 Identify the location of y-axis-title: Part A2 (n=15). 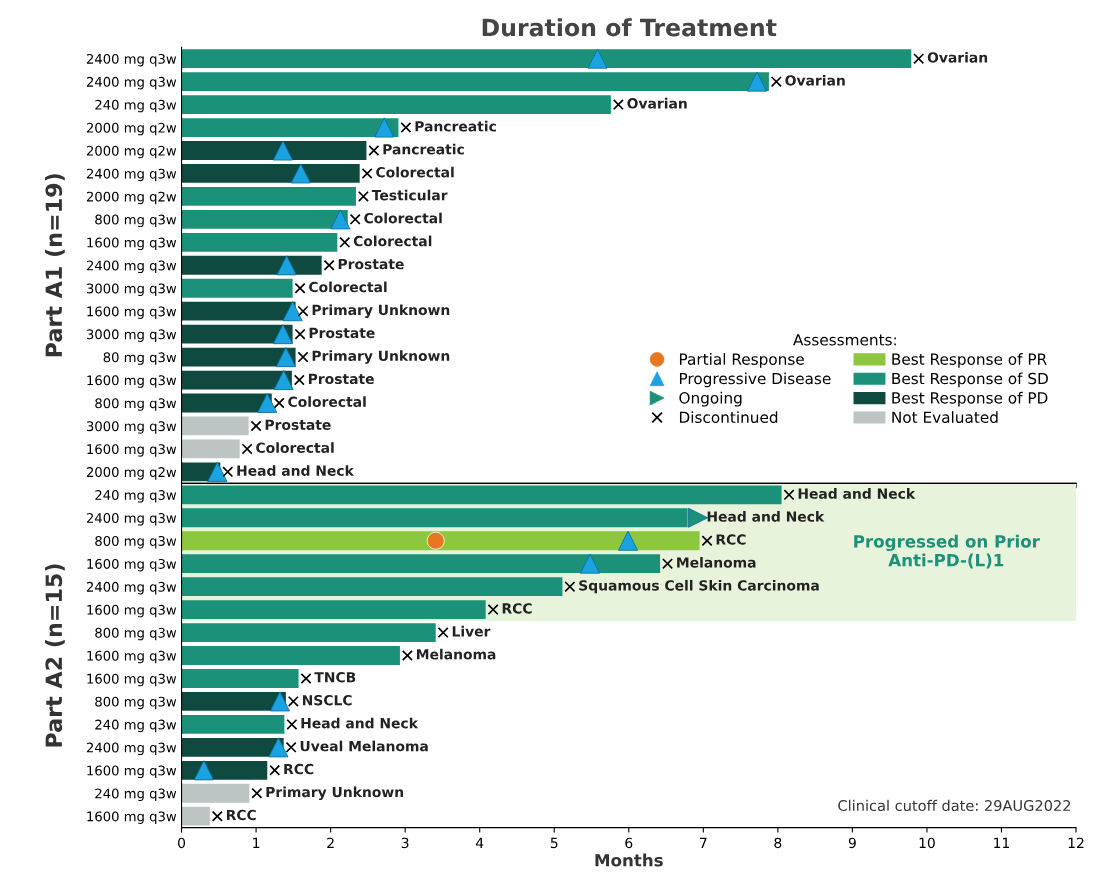
(55, 655).